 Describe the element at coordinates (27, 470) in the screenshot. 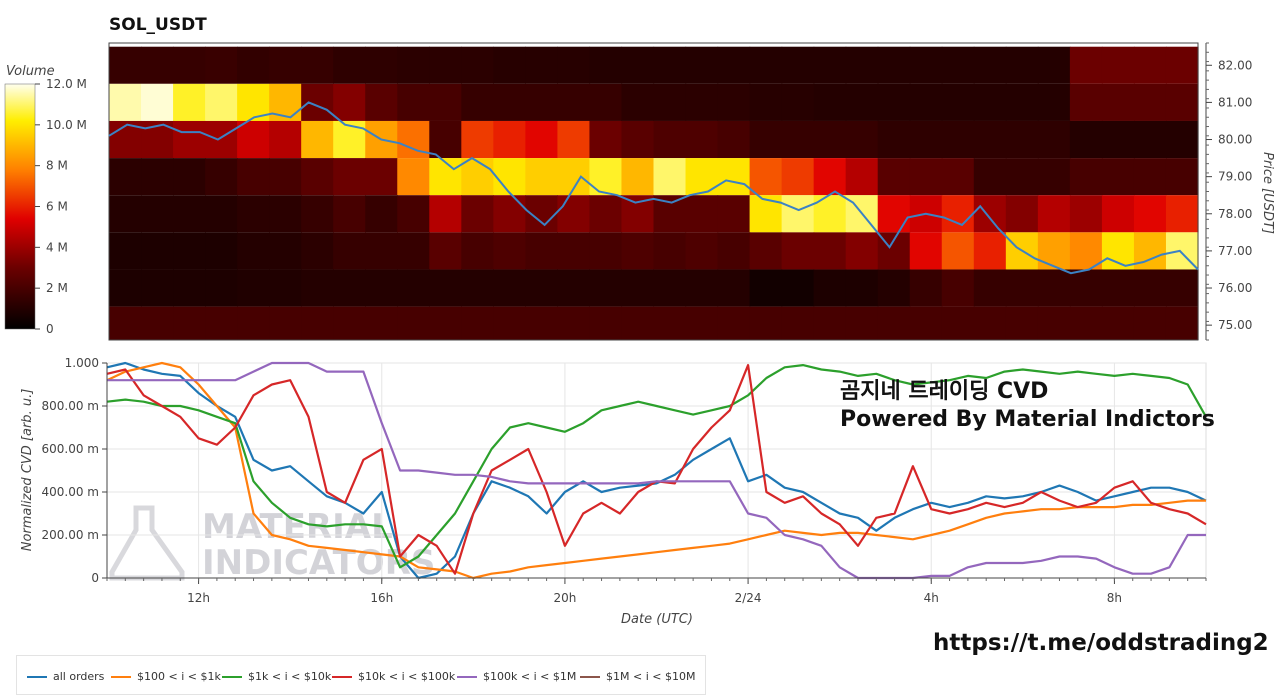

I see `cvd-y-axis-label: Normalized CVD [arb. u.]` at that location.